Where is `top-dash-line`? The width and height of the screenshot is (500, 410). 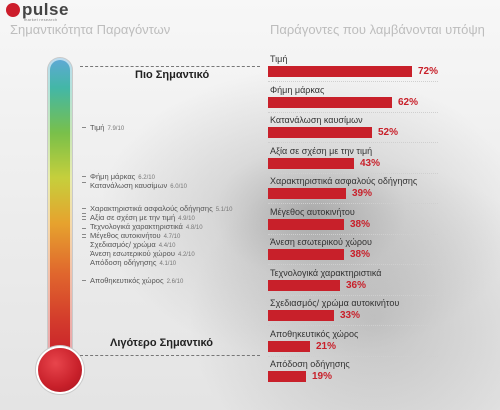 top-dash-line is located at coordinates (170, 66).